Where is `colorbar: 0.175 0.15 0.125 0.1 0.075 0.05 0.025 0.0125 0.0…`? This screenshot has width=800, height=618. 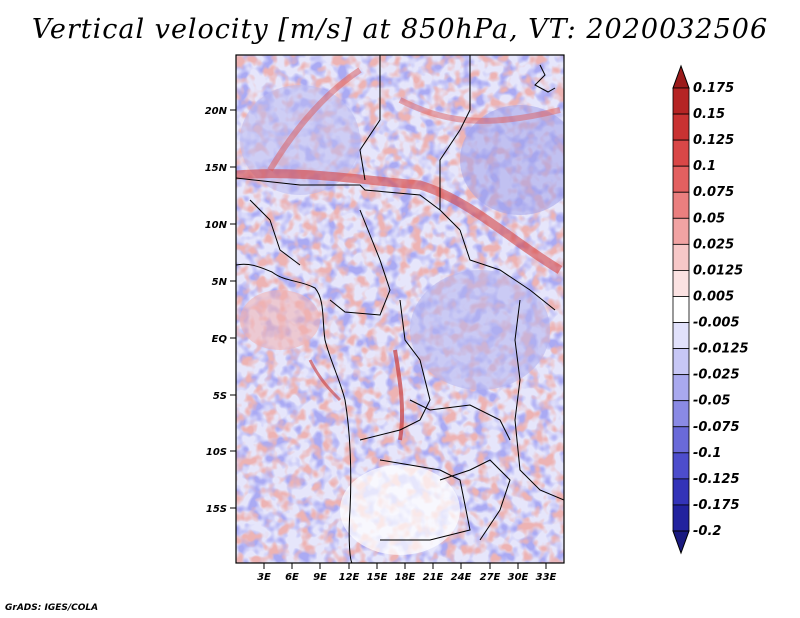
colorbar: 0.175 0.15 0.125 0.1 0.075 0.05 0.025 0.0125 0.0… is located at coordinates (710, 309).